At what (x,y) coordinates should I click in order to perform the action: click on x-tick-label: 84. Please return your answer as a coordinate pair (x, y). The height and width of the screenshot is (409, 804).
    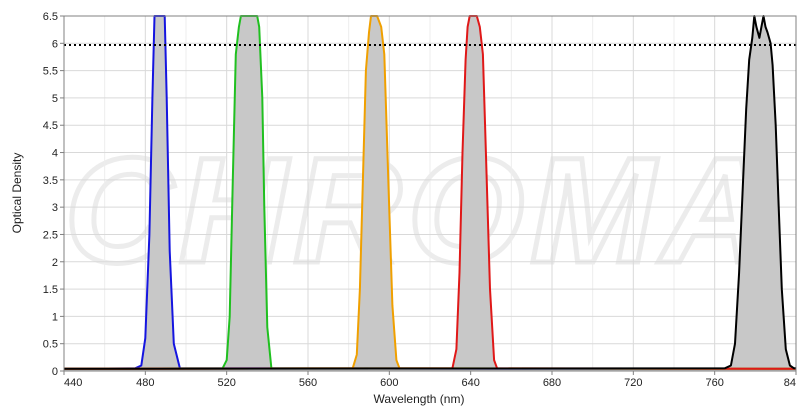
    Looking at the image, I should click on (790, 383).